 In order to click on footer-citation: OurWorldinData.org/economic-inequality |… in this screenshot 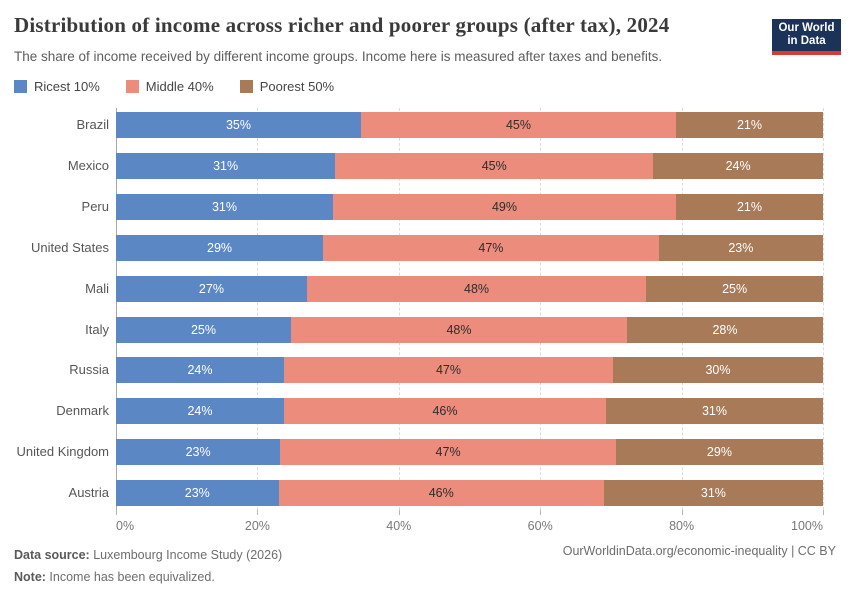, I will do `click(699, 551)`.